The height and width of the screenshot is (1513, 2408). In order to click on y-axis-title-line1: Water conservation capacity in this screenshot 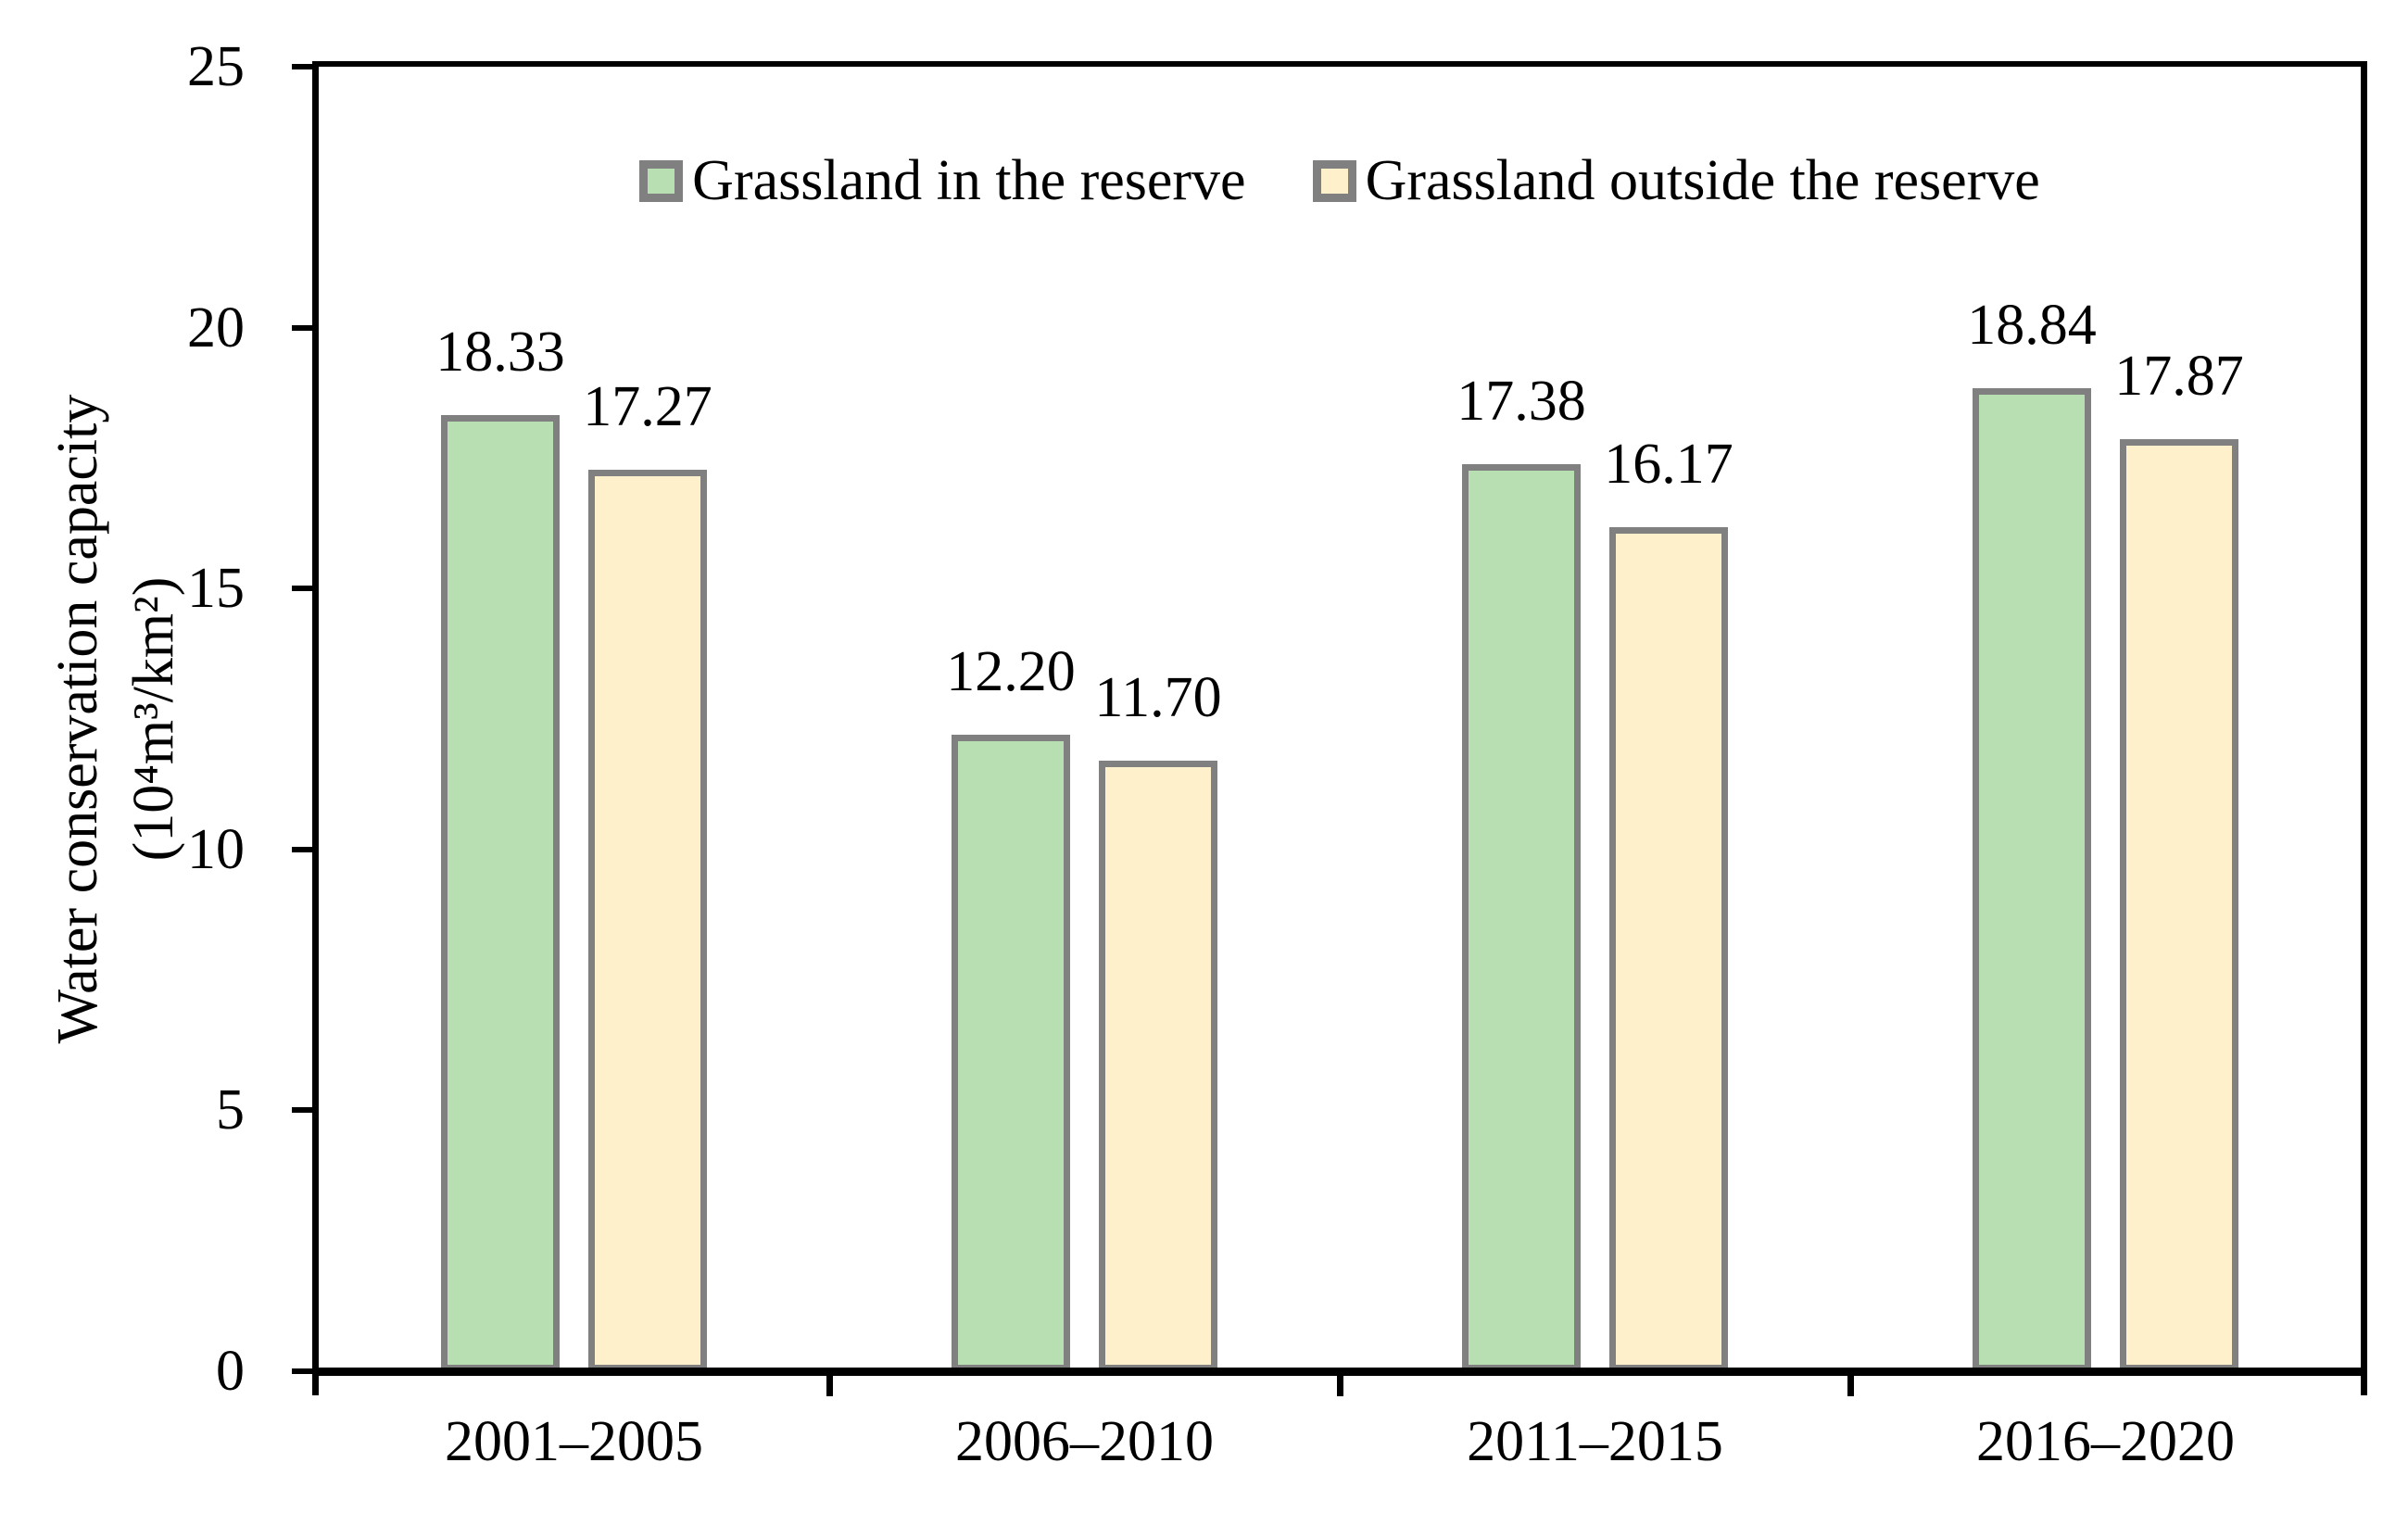, I will do `click(77, 719)`.